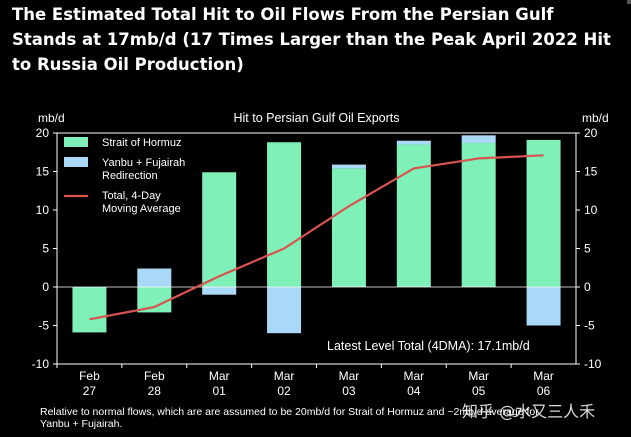 The width and height of the screenshot is (631, 437). I want to click on corner-mark, so click(629, 2).